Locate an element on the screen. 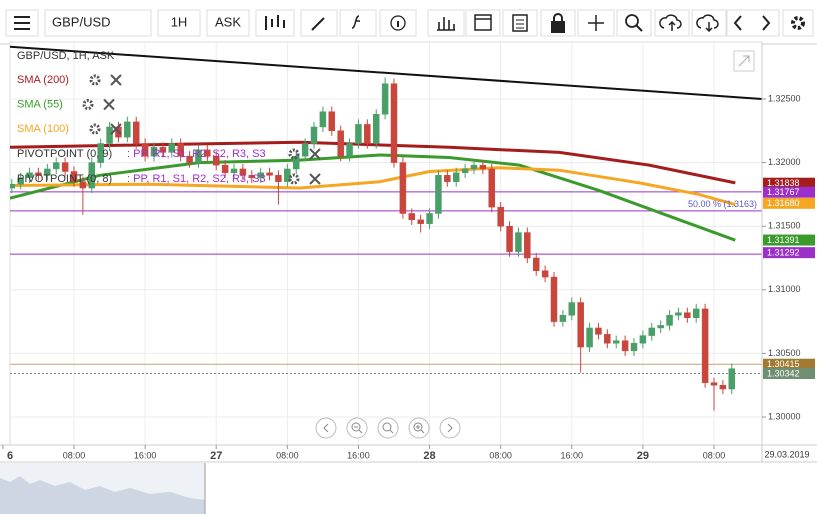 The height and width of the screenshot is (514, 817). indicator-button is located at coordinates (358, 23).